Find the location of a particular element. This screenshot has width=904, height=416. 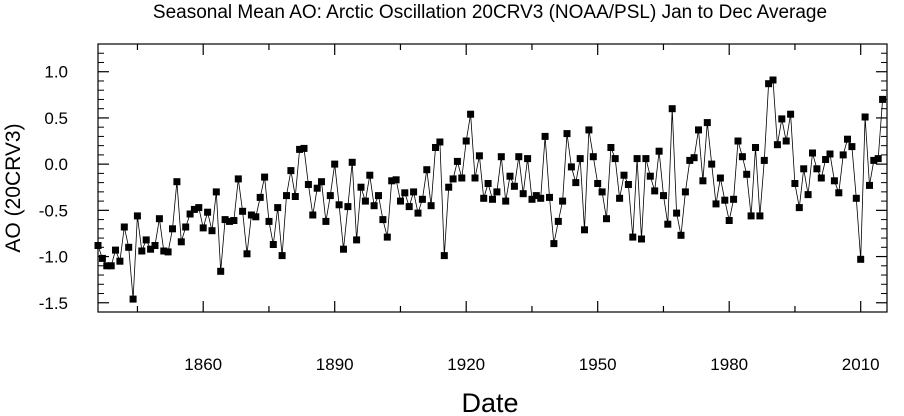

y-tick-label: -1.5 is located at coordinates (53, 303).